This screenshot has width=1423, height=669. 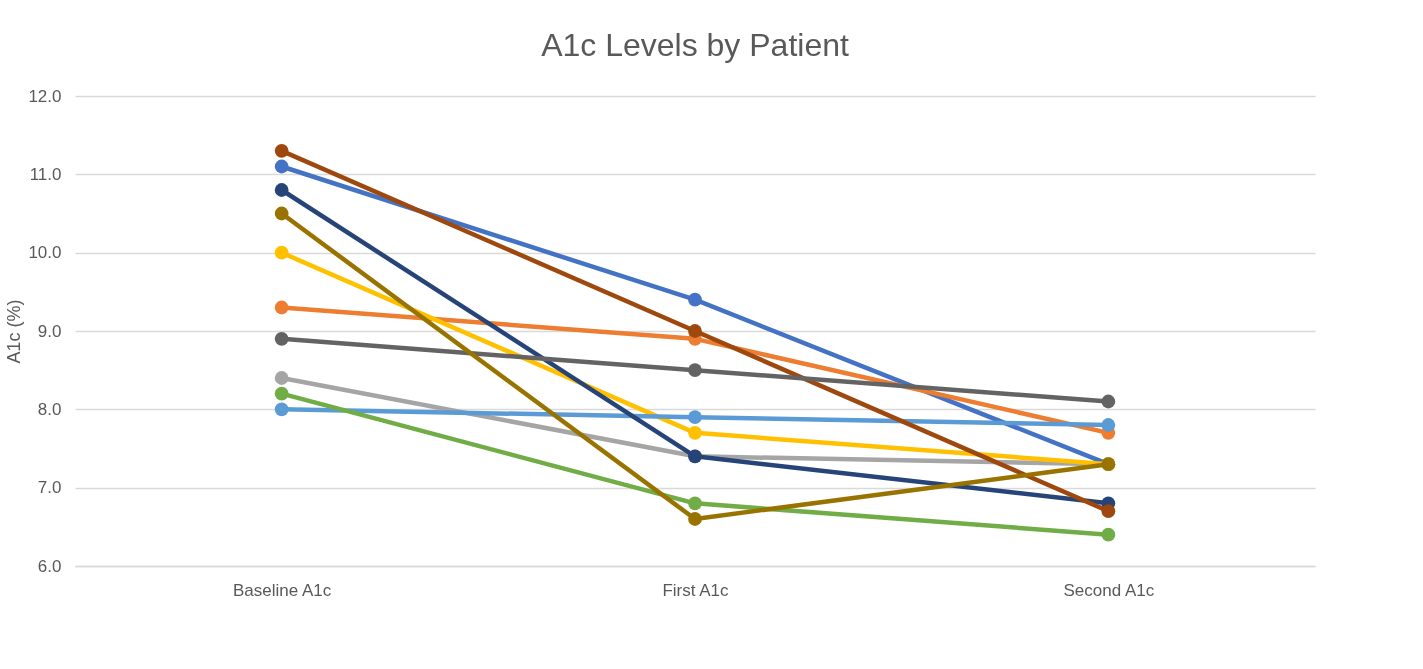 What do you see at coordinates (696, 590) in the screenshot?
I see `x-tick-label: First A1c` at bounding box center [696, 590].